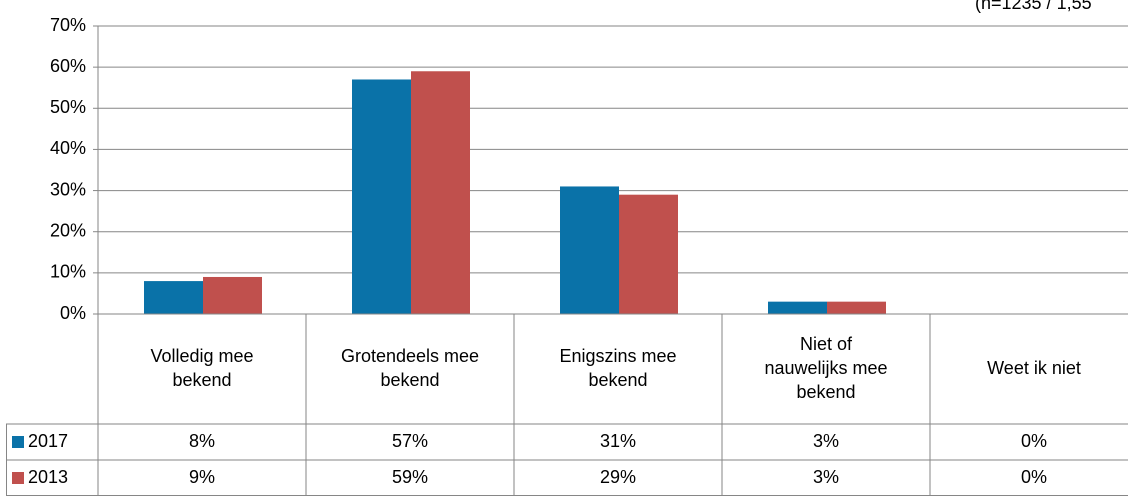 The width and height of the screenshot is (1128, 496). I want to click on category-label: Volledig mee bekend, so click(201, 368).